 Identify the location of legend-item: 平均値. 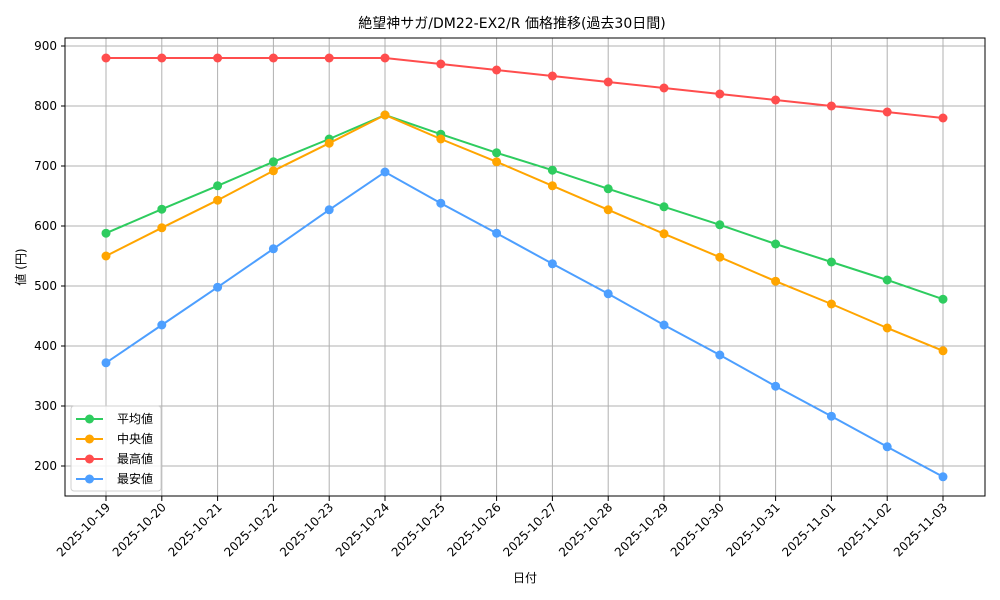
(114, 418).